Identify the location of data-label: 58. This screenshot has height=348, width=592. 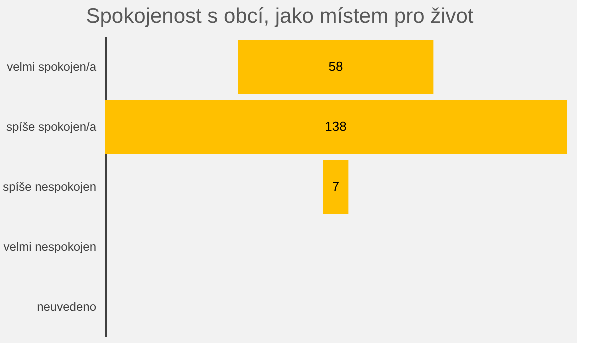
(336, 66).